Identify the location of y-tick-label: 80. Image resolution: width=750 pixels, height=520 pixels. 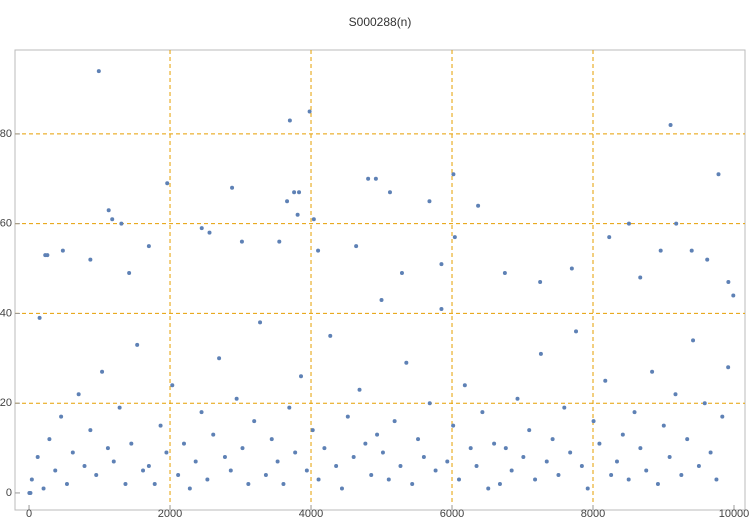
(6, 134).